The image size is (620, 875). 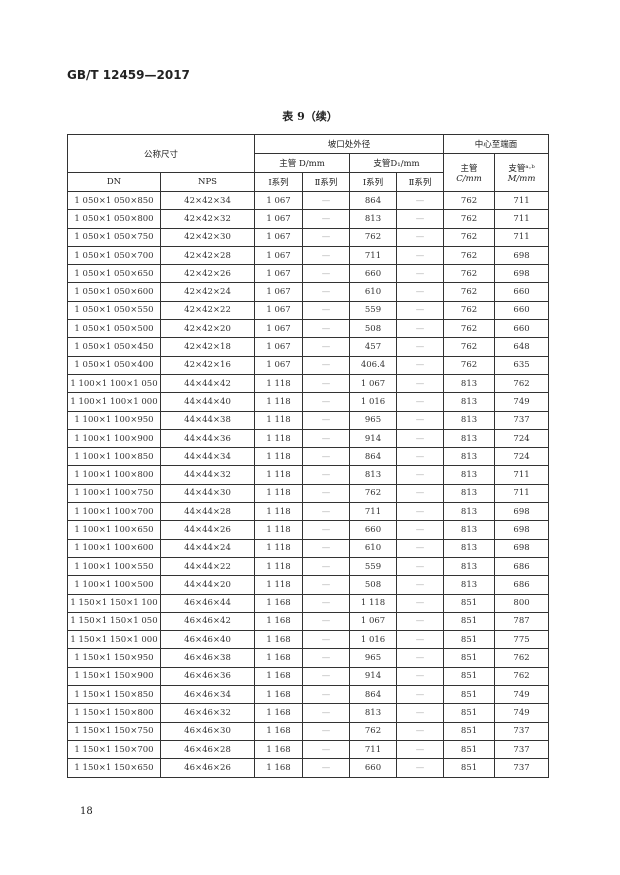 What do you see at coordinates (522, 603) in the screenshot?
I see `cell-branch-m: 800` at bounding box center [522, 603].